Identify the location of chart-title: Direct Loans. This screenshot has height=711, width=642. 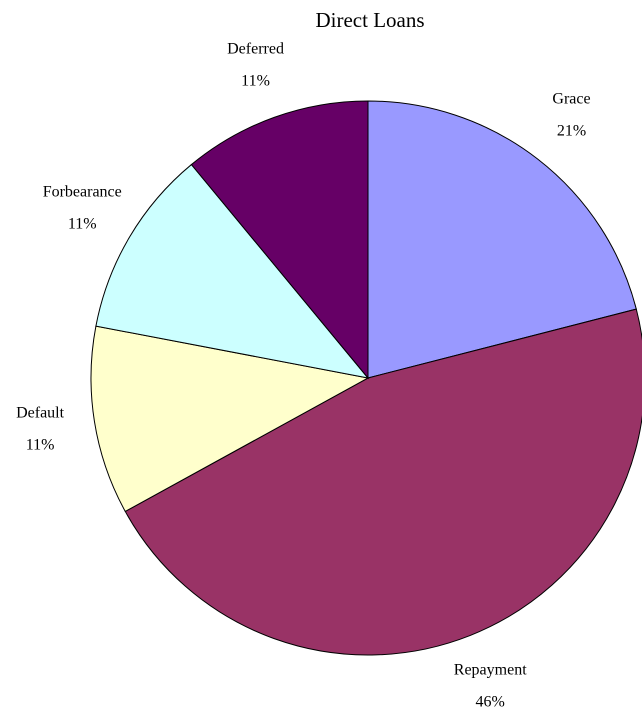
(369, 20).